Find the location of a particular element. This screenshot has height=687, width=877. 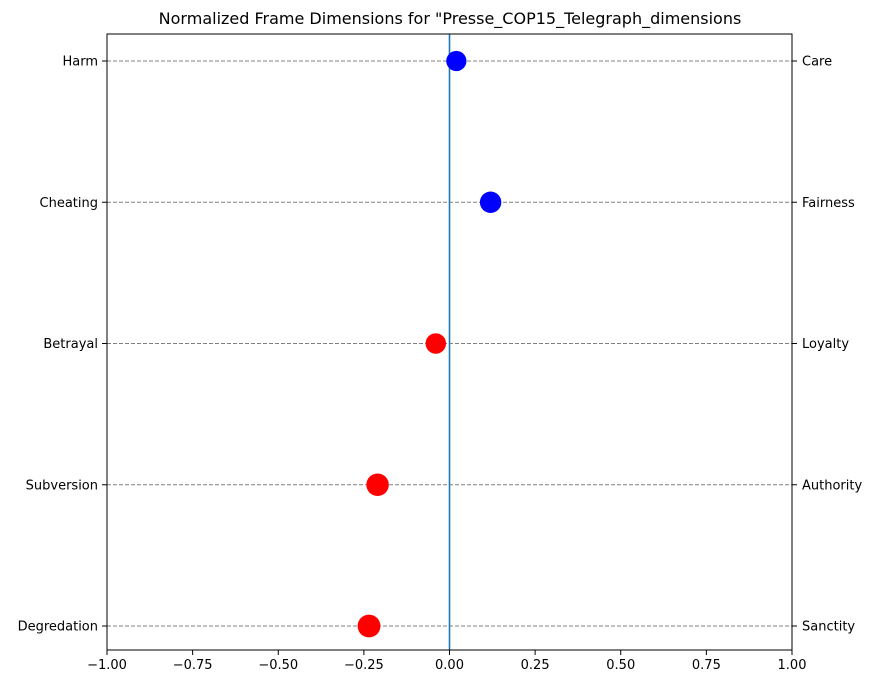

x-tick-label: 0.00 is located at coordinates (449, 665).